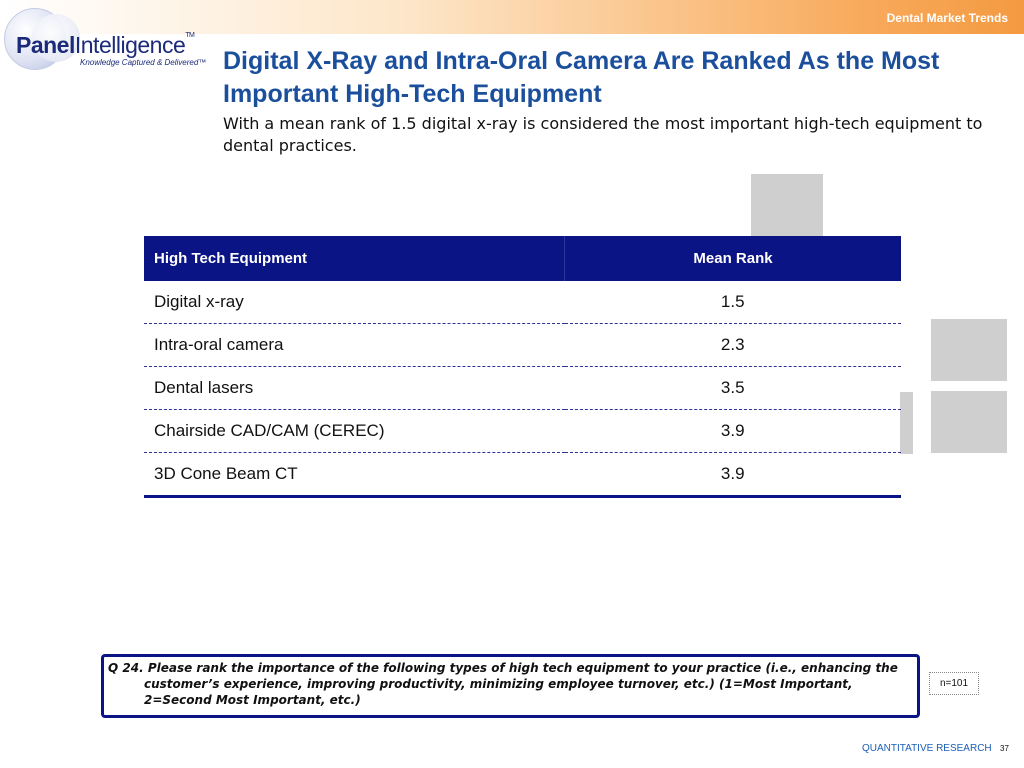  I want to click on footer-label: QUANTITATIVE RESEARCH, so click(927, 748).